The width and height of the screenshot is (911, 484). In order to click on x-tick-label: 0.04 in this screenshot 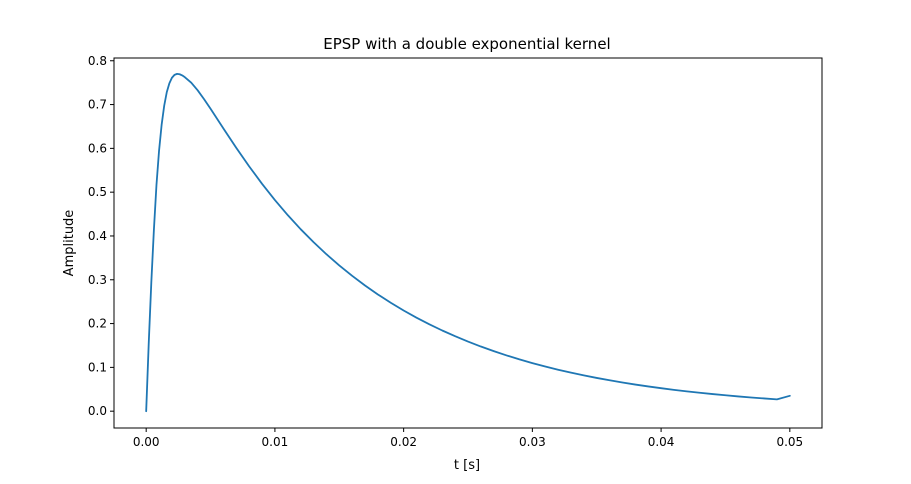, I will do `click(661, 442)`.